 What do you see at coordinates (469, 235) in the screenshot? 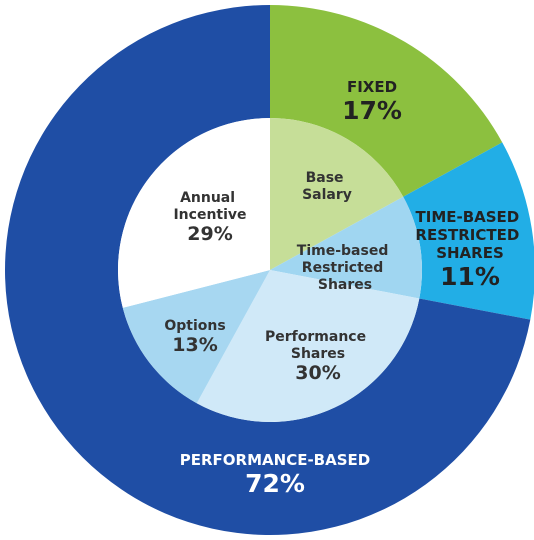
I see `slice-label: TIME-BASED RESTRICTED SHARES` at bounding box center [469, 235].